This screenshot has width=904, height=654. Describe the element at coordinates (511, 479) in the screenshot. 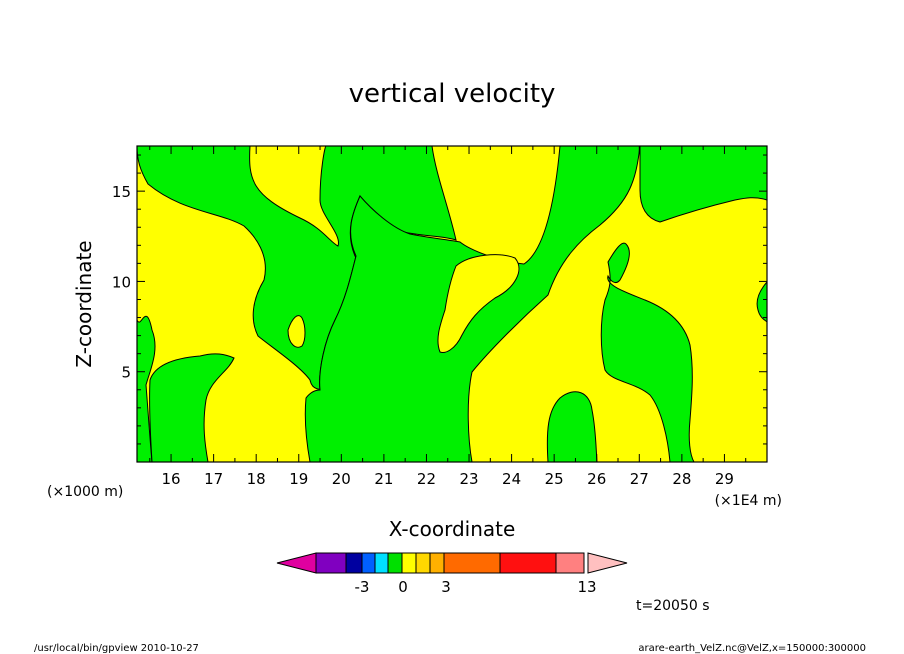

I see `x-tick-label: 24` at that location.